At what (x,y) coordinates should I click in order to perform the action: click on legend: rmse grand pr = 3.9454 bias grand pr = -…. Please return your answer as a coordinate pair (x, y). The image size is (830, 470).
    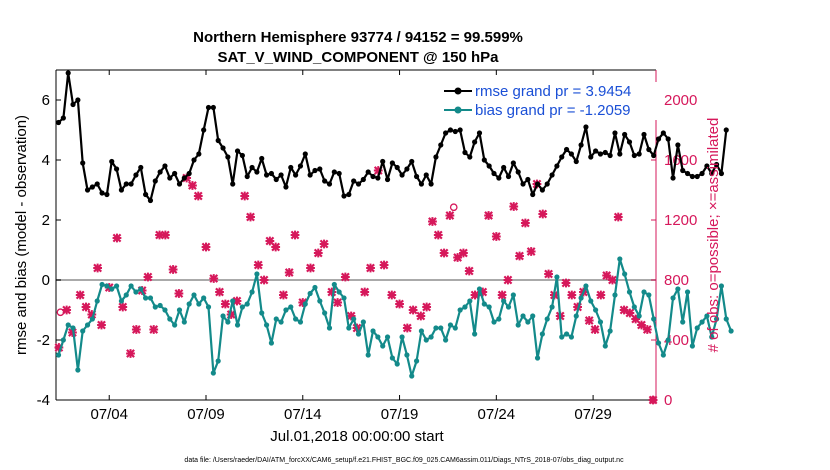
    Looking at the image, I should click on (549, 101).